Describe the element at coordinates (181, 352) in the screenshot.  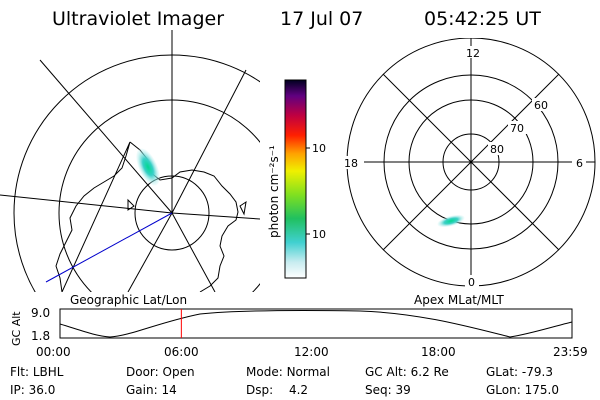
I see `time-tick: 06:00` at that location.